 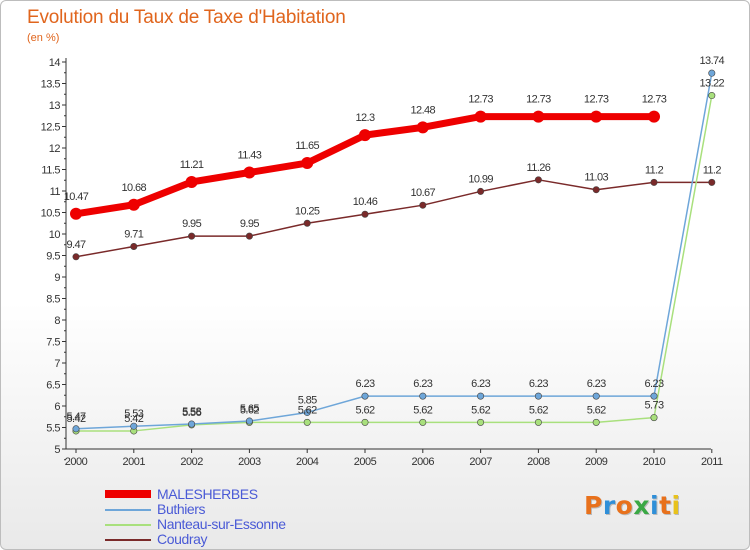 I want to click on data-label-nanteau-sur-essonne: 5.42, so click(x=75, y=419).